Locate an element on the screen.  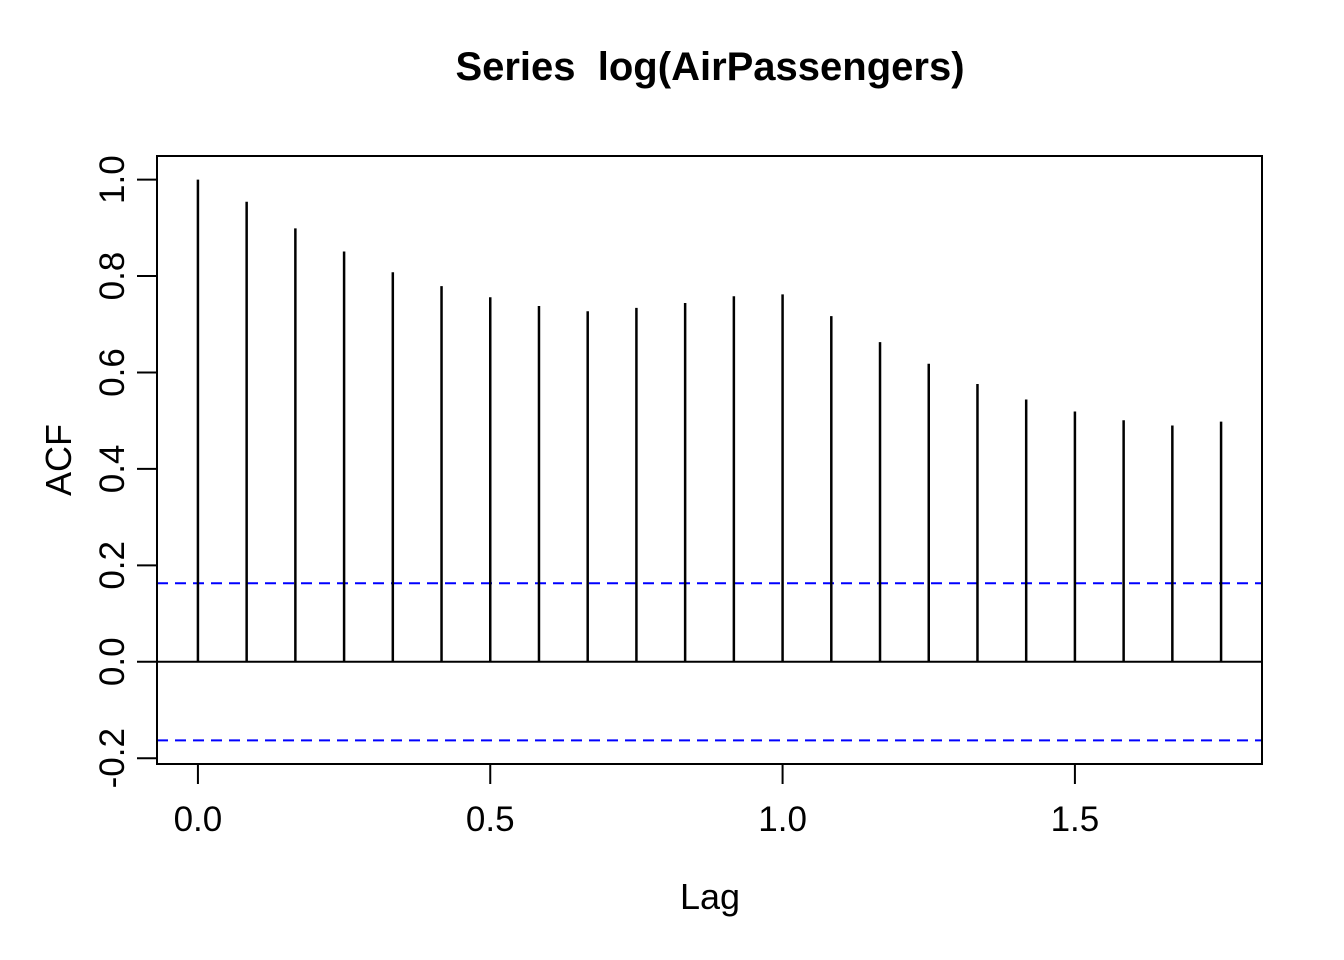
y-tick-label: 1.0 is located at coordinates (112, 179).